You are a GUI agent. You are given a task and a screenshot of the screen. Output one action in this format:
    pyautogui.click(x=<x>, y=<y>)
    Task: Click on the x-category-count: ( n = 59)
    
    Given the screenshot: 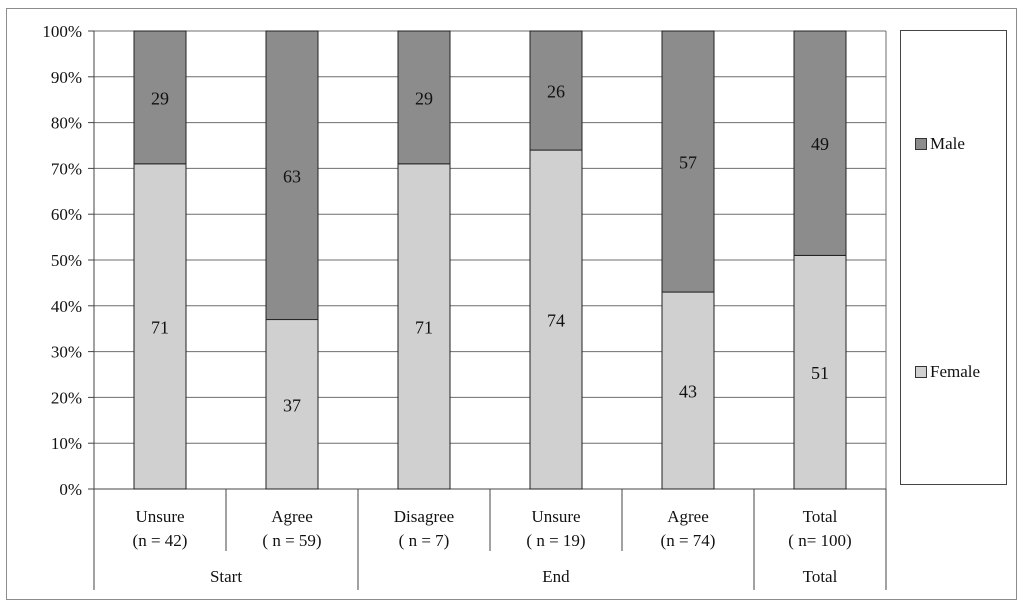 What is the action you would take?
    pyautogui.click(x=291, y=540)
    